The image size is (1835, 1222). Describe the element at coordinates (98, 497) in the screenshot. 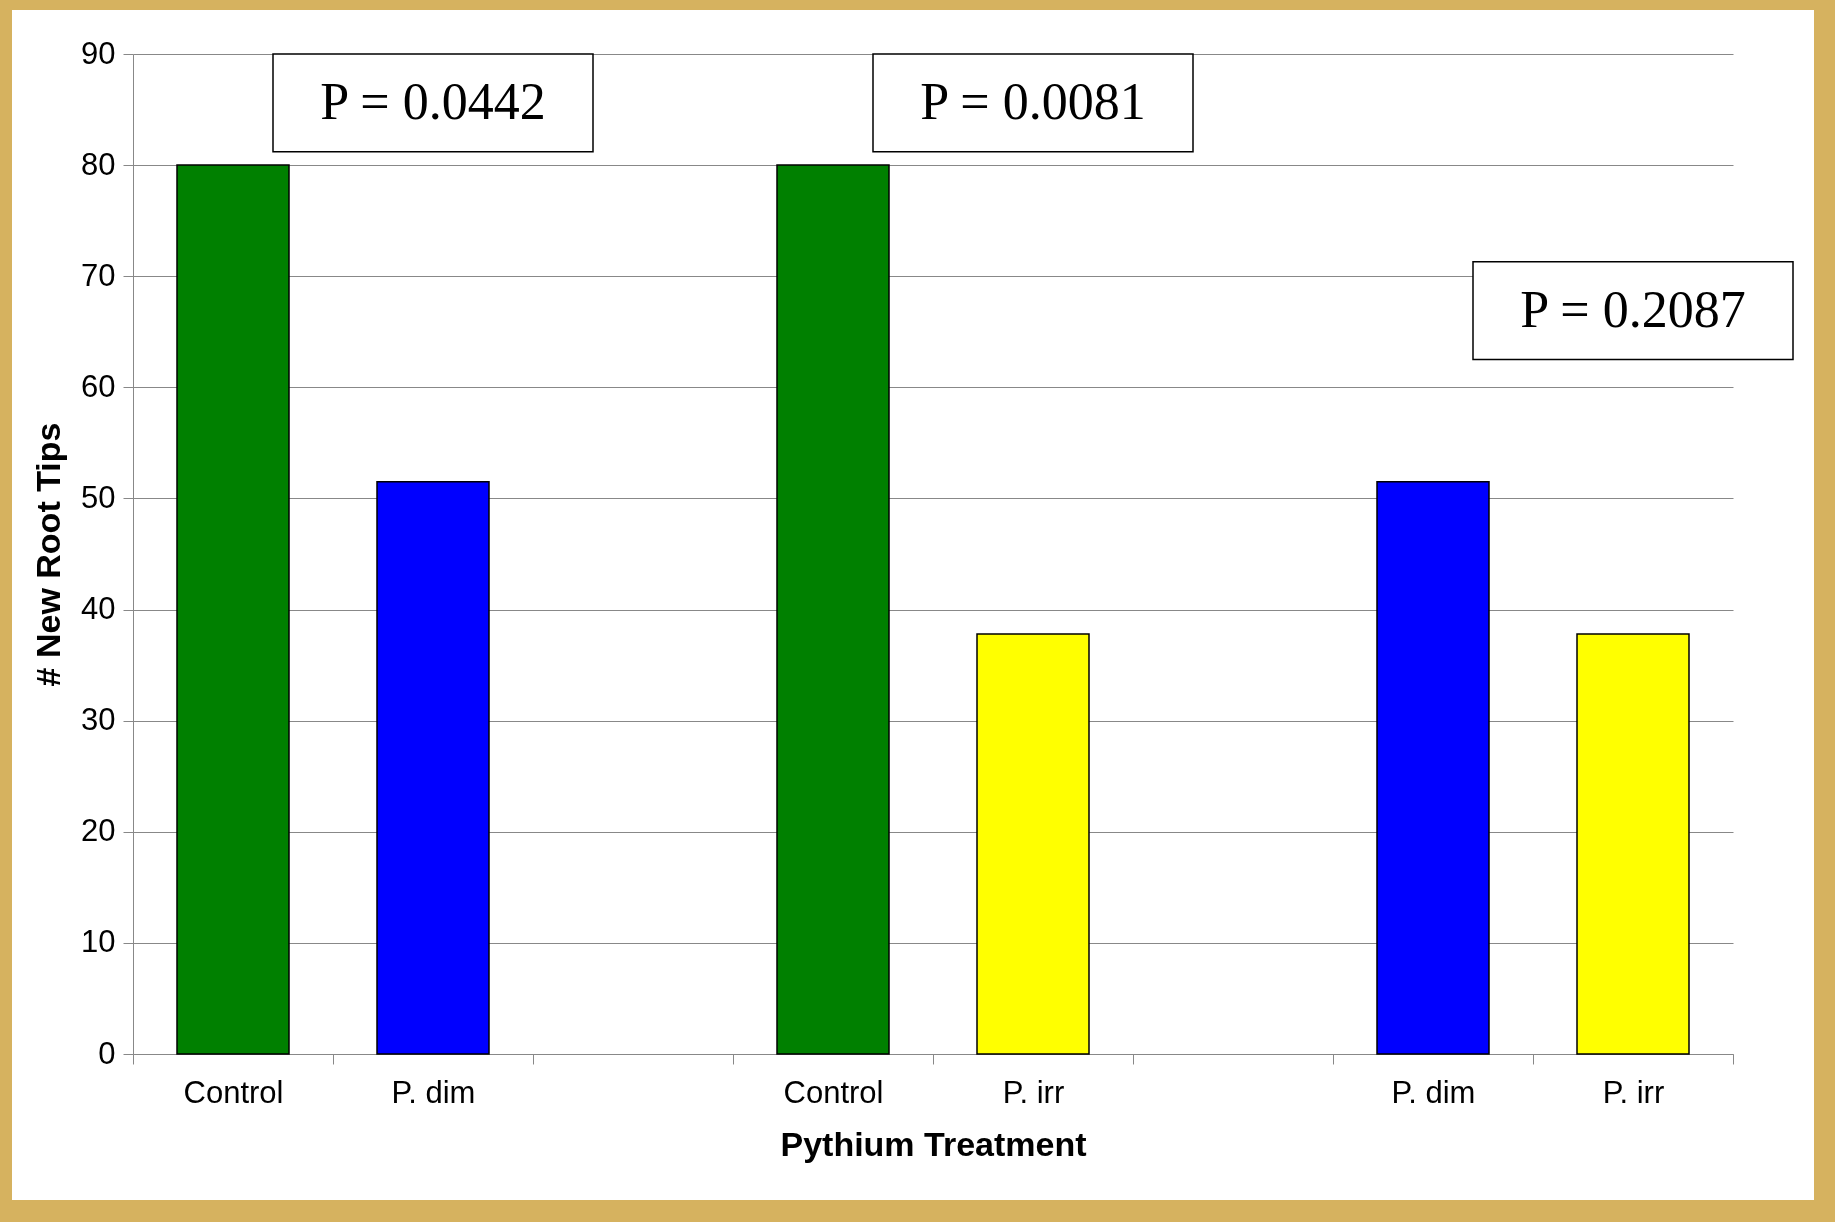

I see `y-tick-label: 50` at that location.